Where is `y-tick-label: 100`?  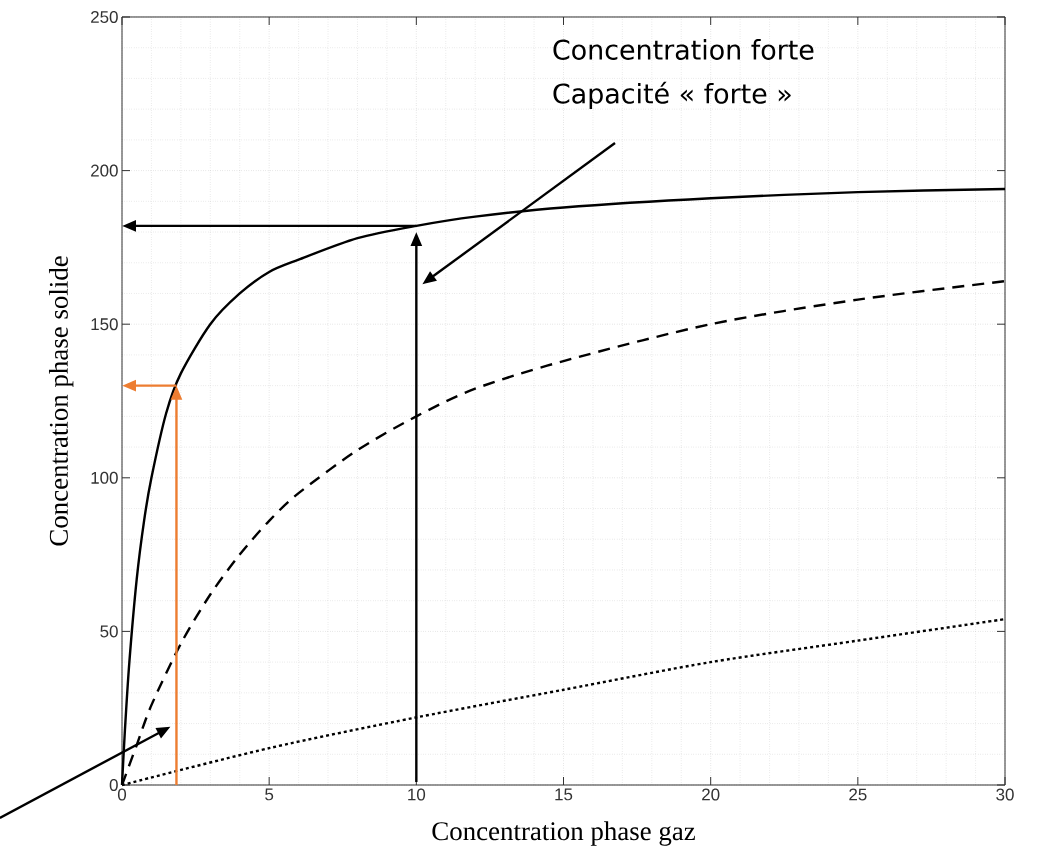
y-tick-label: 100 is located at coordinates (104, 477).